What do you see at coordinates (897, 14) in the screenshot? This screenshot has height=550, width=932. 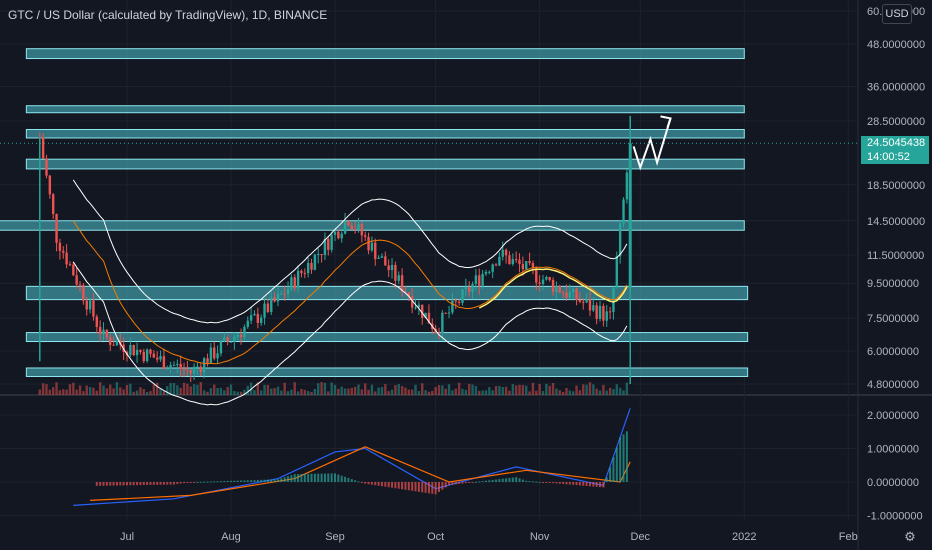 I see `currency-badge: USD` at bounding box center [897, 14].